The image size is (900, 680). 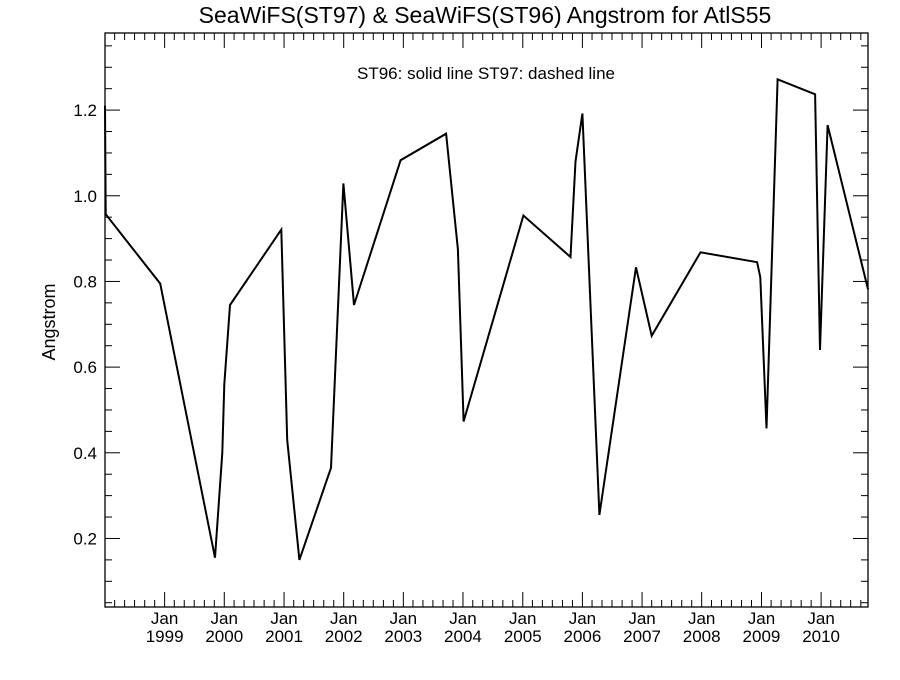 What do you see at coordinates (582, 636) in the screenshot?
I see `x-tick-year-label: 2006` at bounding box center [582, 636].